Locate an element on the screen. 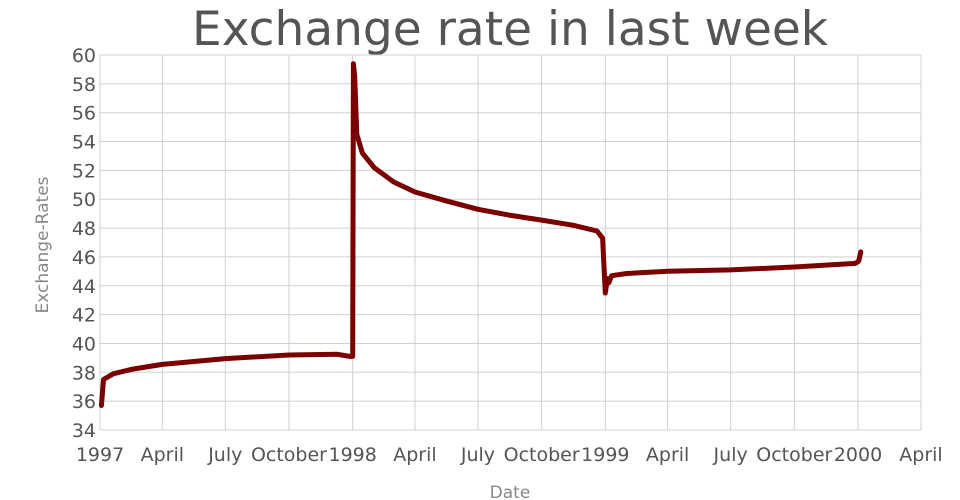 Image resolution: width=960 pixels, height=500 pixels. y-tick-label: 36 is located at coordinates (84, 402).